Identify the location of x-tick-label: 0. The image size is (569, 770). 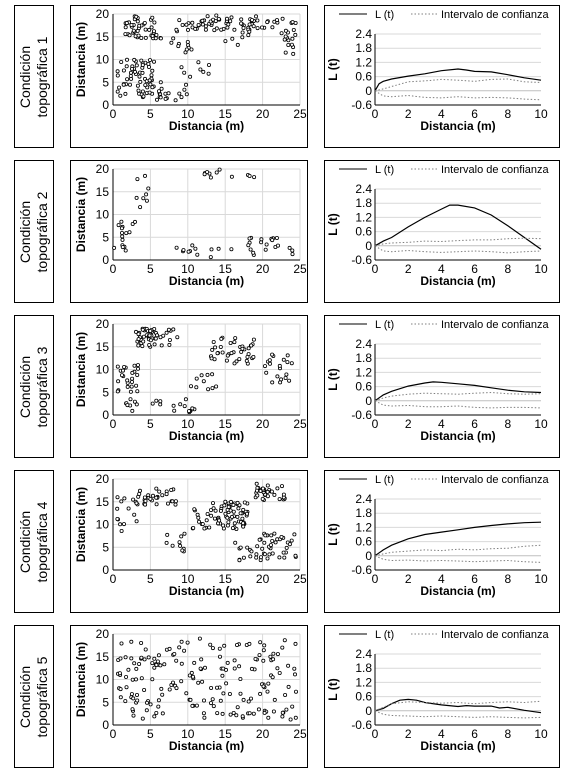
(113, 579).